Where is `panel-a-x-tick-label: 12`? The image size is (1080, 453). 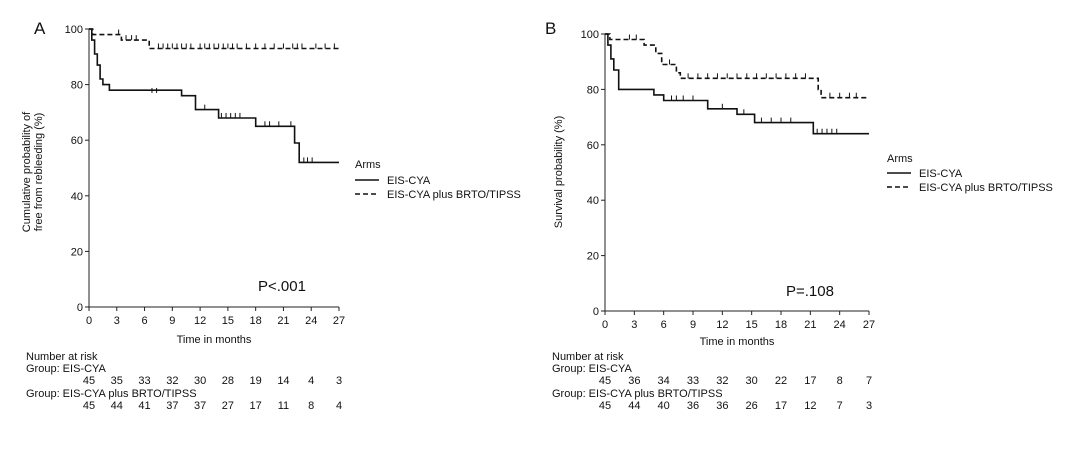 panel-a-x-tick-label: 12 is located at coordinates (200, 321).